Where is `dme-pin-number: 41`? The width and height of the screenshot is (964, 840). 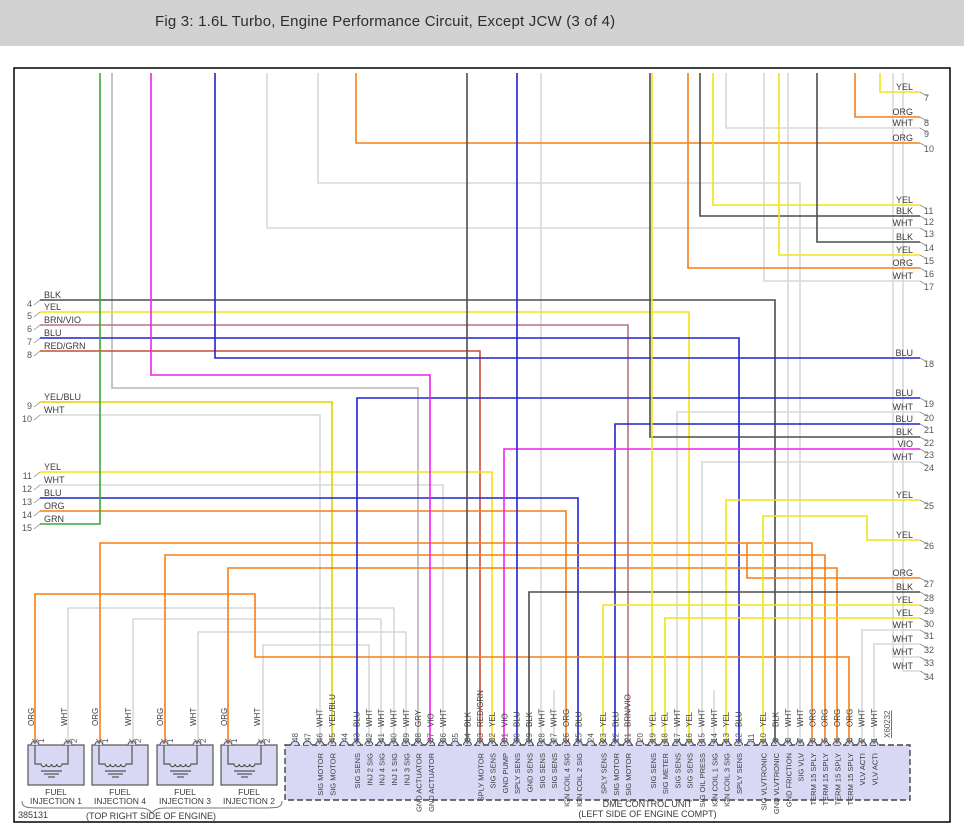
dme-pin-number: 41 is located at coordinates (381, 737).